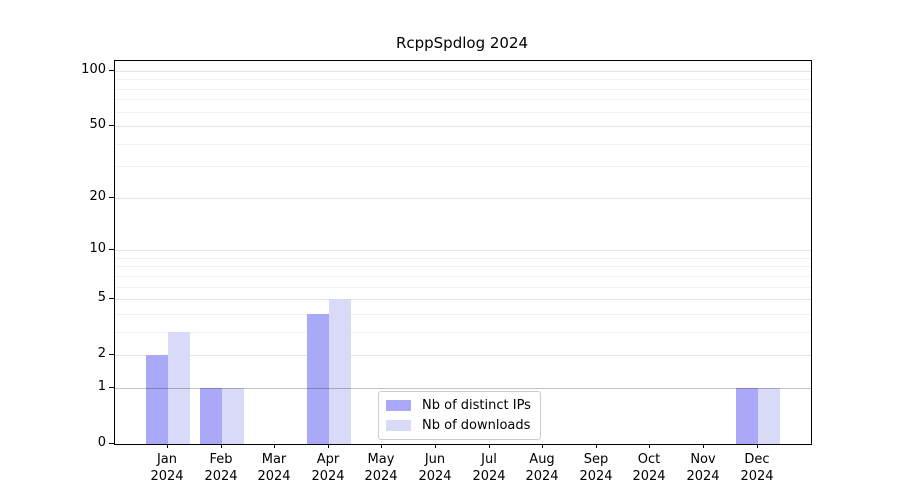 This screenshot has width=900, height=500. What do you see at coordinates (476, 425) in the screenshot?
I see `legend-label-downloads: Nb of downloads` at bounding box center [476, 425].